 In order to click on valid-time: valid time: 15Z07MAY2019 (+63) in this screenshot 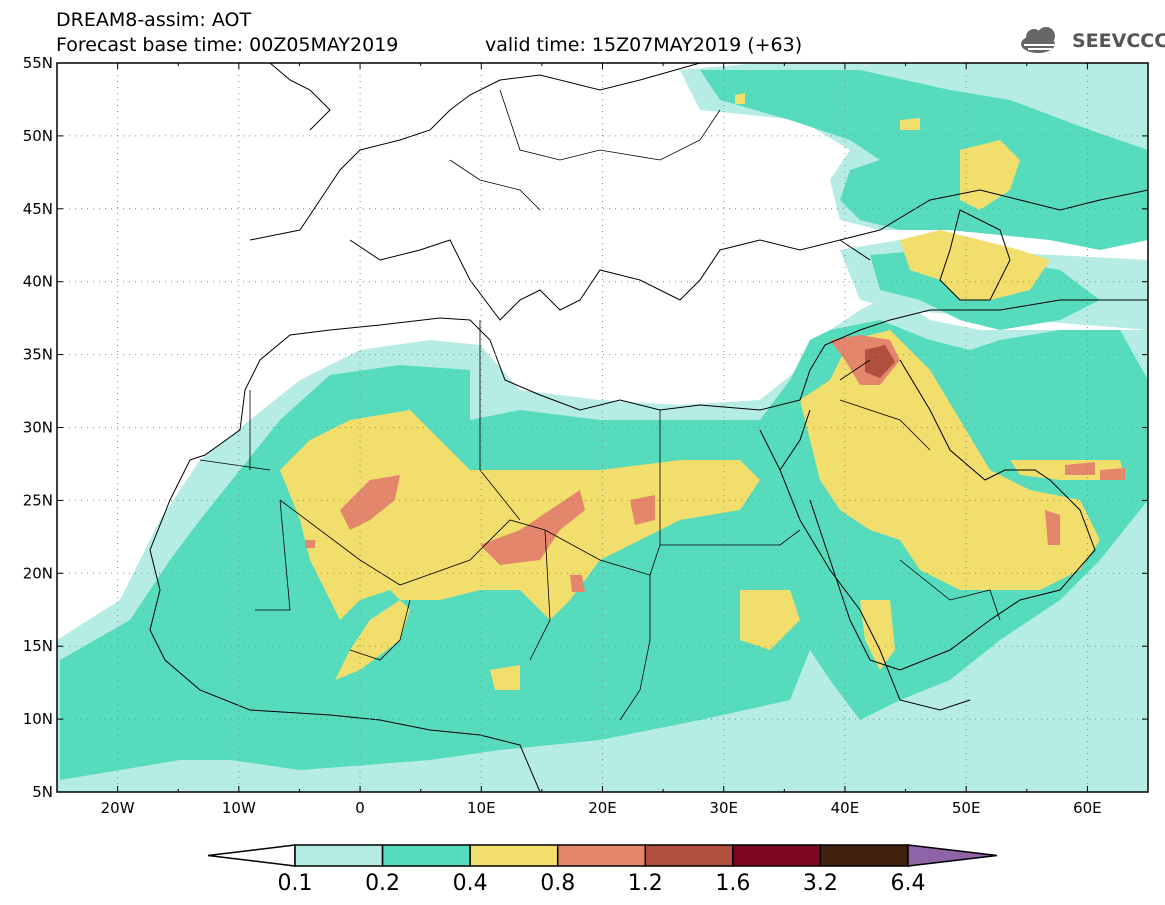, I will do `click(644, 45)`.